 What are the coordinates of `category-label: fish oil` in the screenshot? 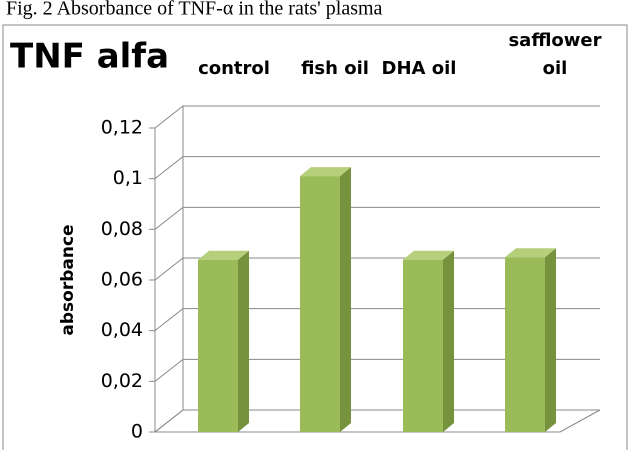 It's located at (335, 68).